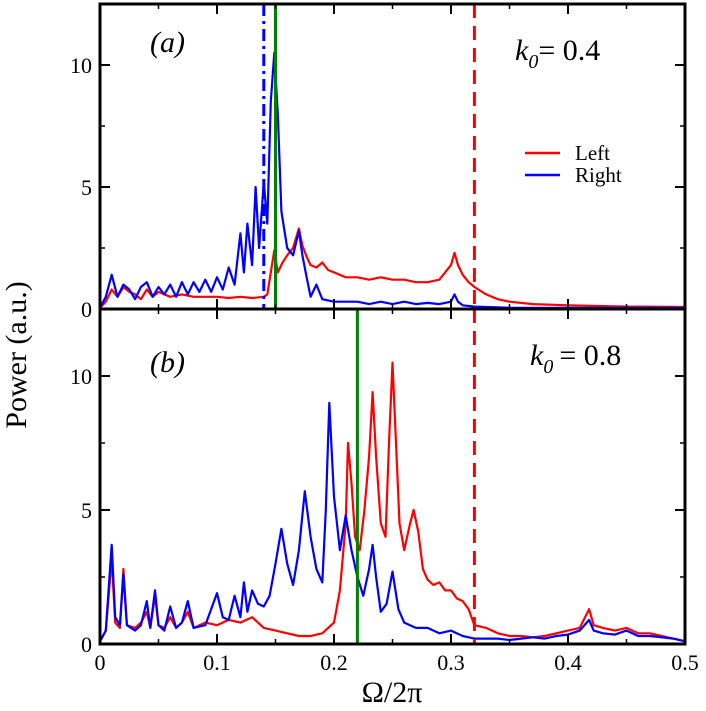 This screenshot has width=706, height=711. I want to click on x-tick-label: 0.5, so click(685, 662).